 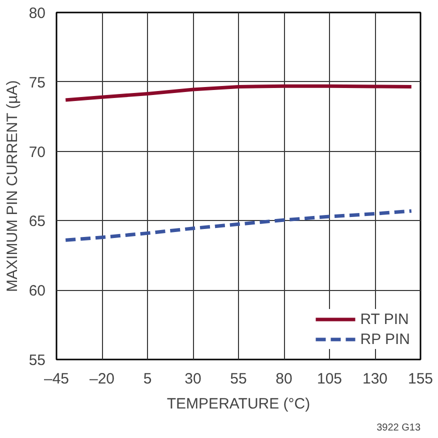 I want to click on y-tick-label: 70, so click(x=37, y=152).